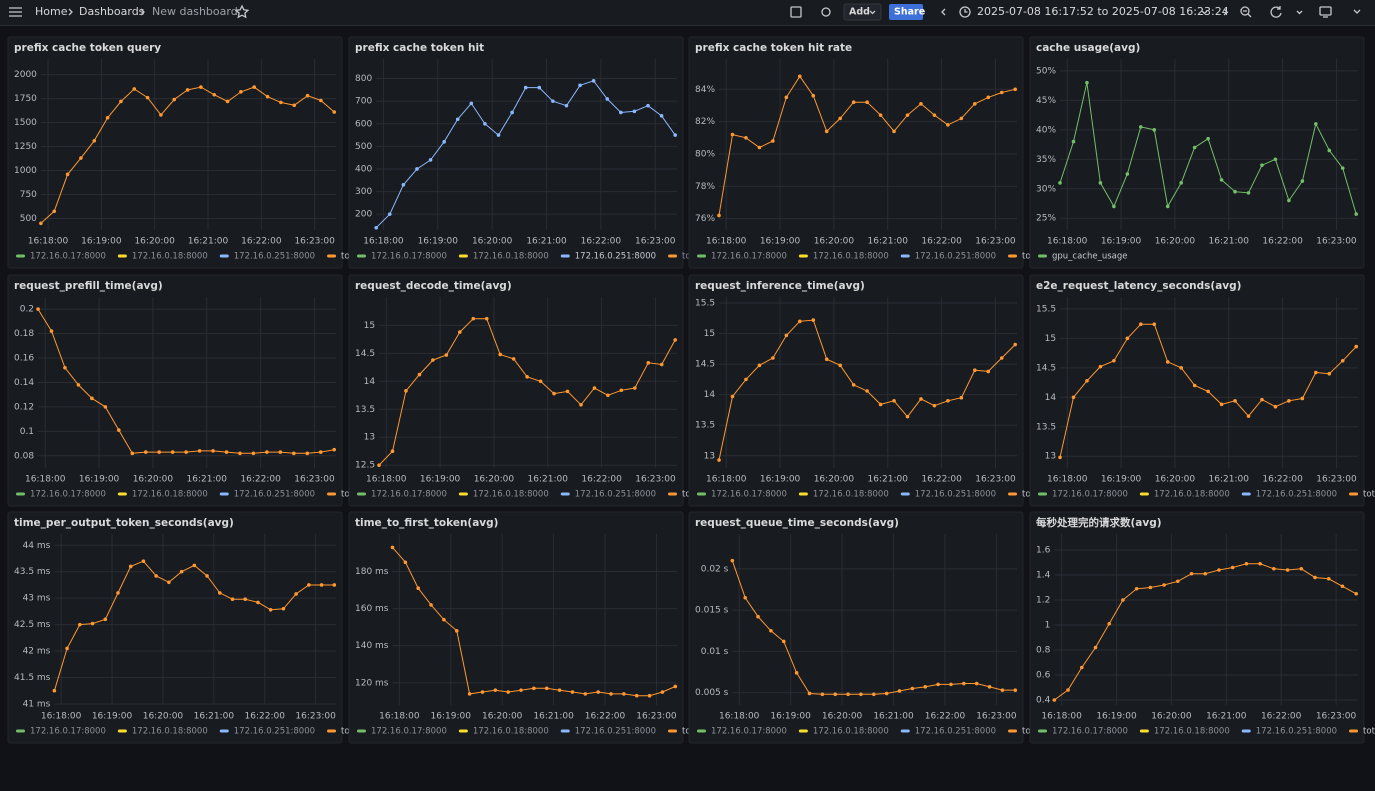  Describe the element at coordinates (1204, 12) in the screenshot. I see `time-range-dropdown` at that location.